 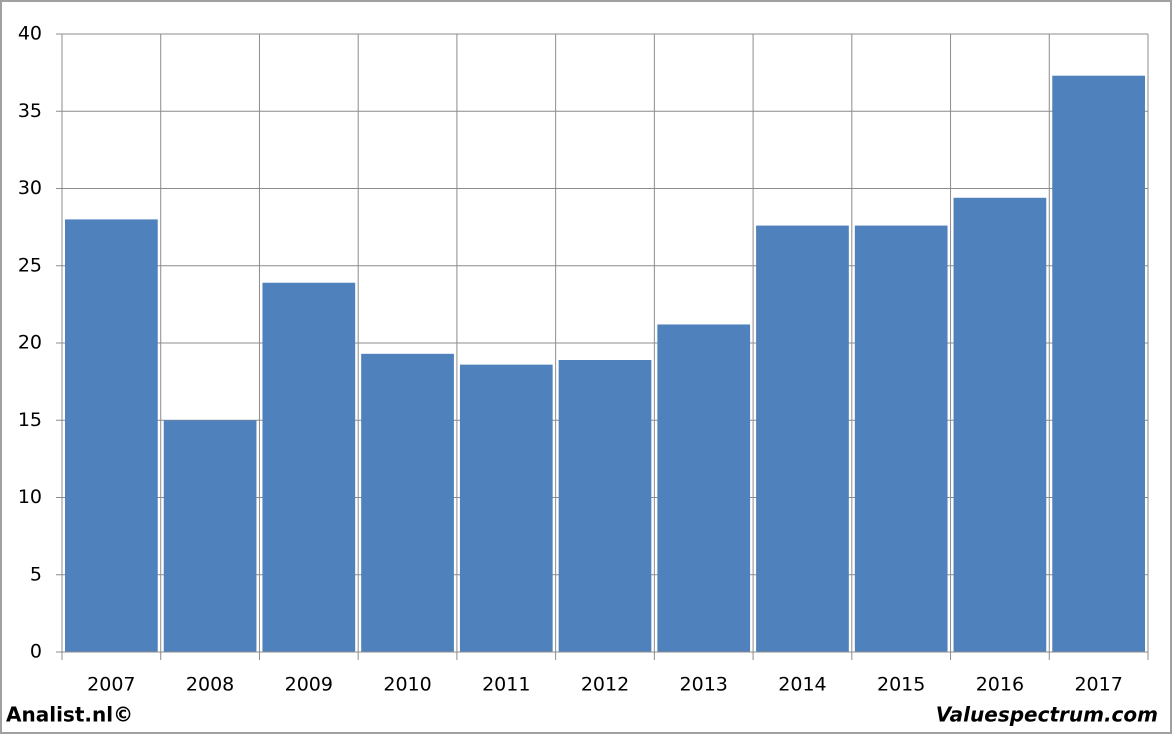 I want to click on credit-right: Valuespectrum.com, so click(x=1047, y=715).